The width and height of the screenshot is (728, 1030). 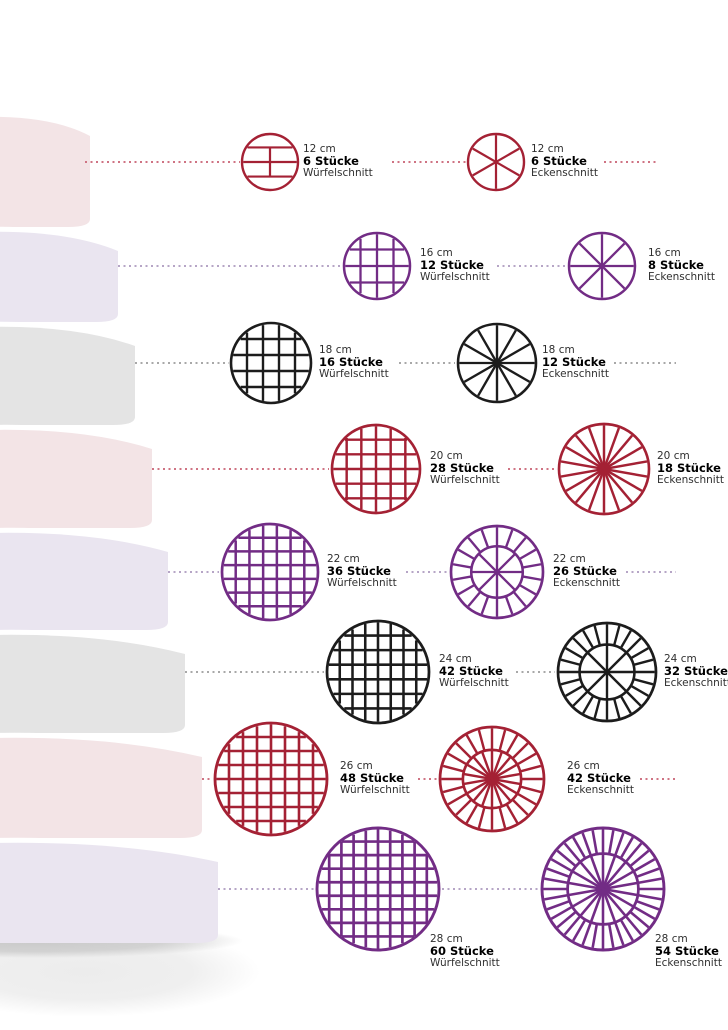 I want to click on wuerfelschnitt-circle-24cm, so click(x=378, y=672).